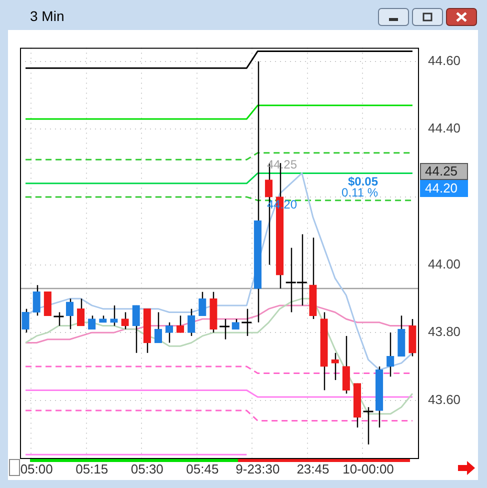 The width and height of the screenshot is (487, 488). Describe the element at coordinates (47, 16) in the screenshot. I see `chart-title: 3 Min` at that location.